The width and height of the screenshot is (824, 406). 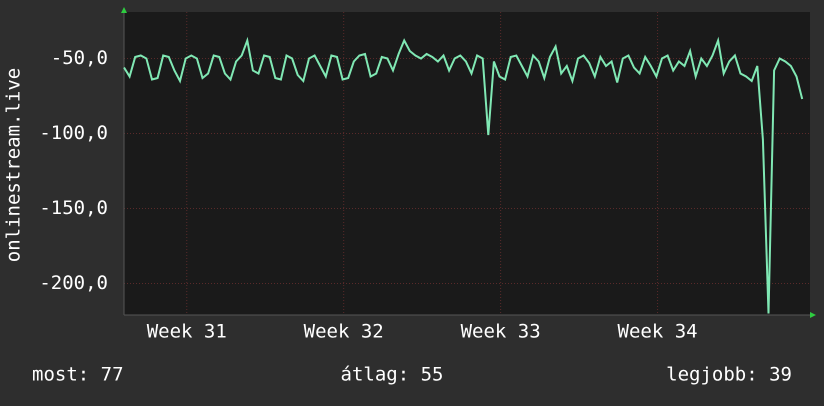 I want to click on x-tick-label: Week 34, so click(x=658, y=332).